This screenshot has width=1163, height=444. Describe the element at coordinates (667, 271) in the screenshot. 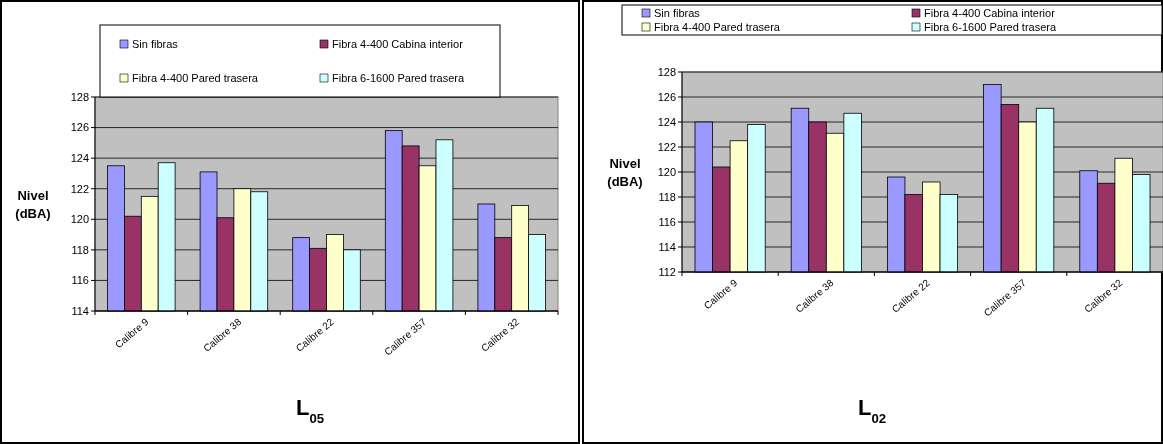

I see `y-tick-label: 112` at that location.